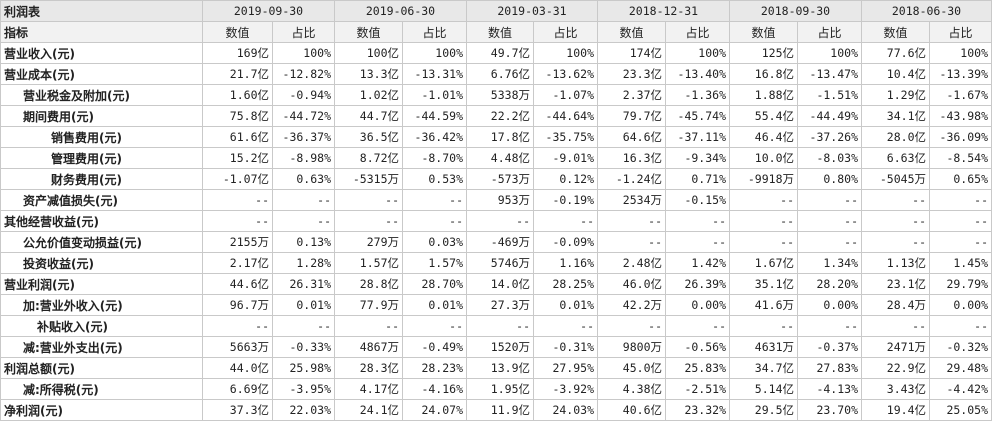 Image resolution: width=992 pixels, height=443 pixels. Describe the element at coordinates (763, 284) in the screenshot. I see `value-cell: 35.1亿` at that location.